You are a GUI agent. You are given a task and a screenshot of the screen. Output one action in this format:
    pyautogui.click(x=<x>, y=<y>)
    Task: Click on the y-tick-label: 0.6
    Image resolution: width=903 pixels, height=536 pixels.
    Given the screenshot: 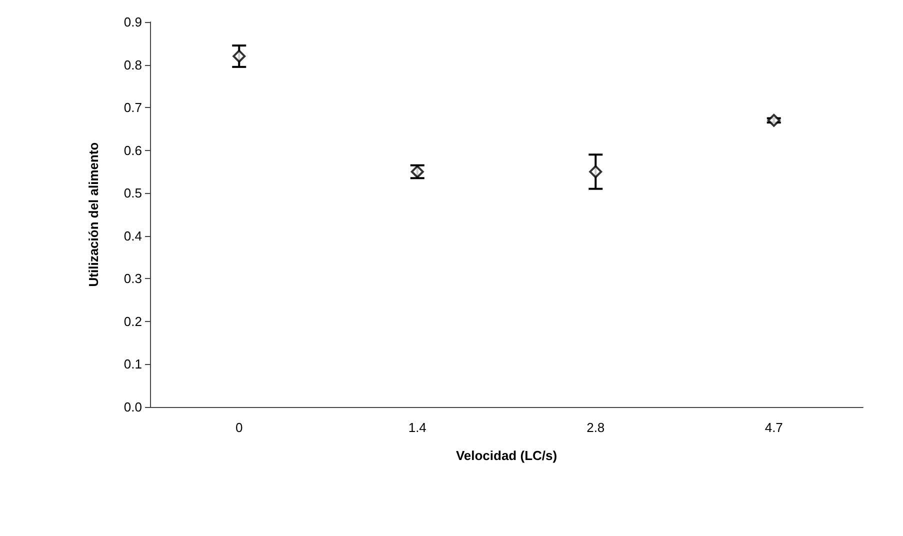 What is the action you would take?
    pyautogui.click(x=133, y=150)
    